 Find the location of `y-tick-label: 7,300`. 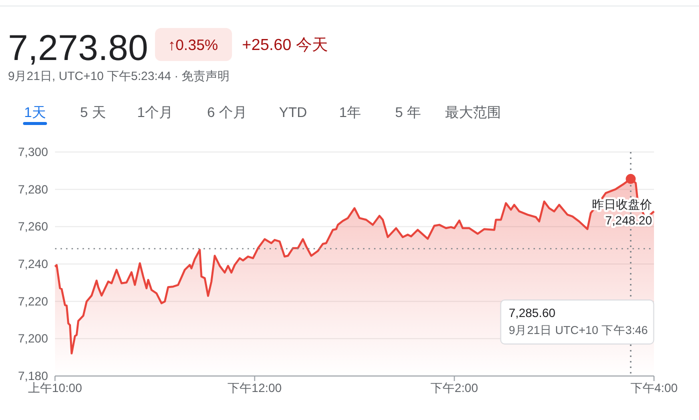

y-tick-label: 7,300 is located at coordinates (33, 152).